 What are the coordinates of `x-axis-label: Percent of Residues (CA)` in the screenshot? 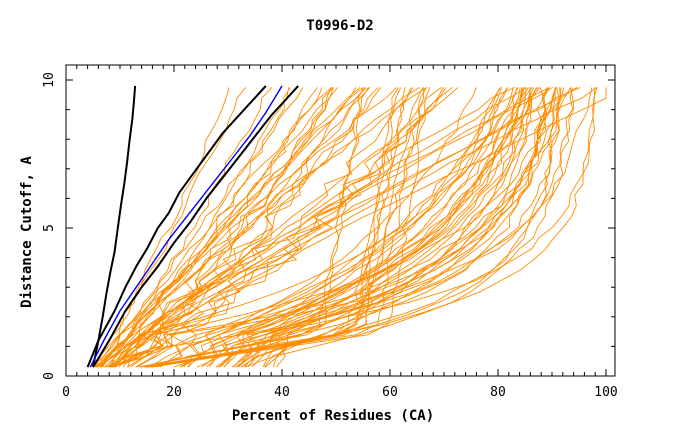 It's located at (333, 416).